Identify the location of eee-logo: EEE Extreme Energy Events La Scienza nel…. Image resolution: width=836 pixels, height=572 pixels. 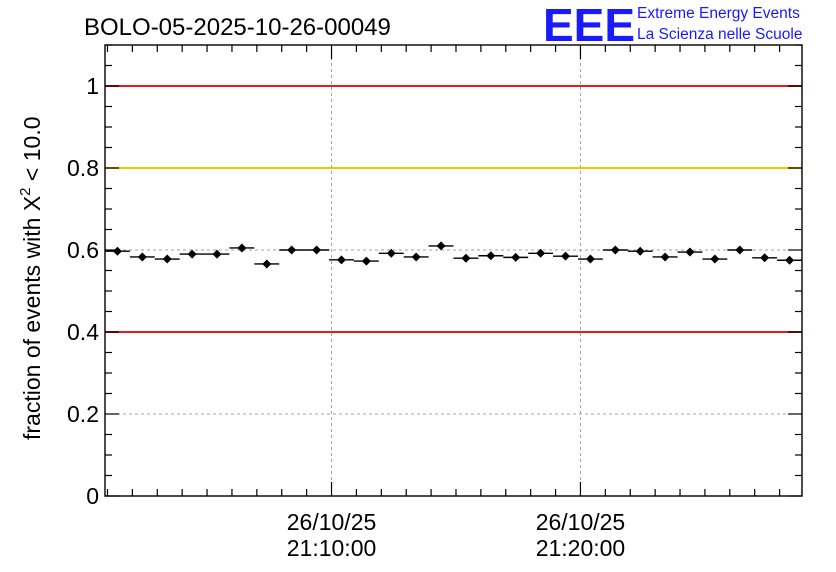
(672, 25).